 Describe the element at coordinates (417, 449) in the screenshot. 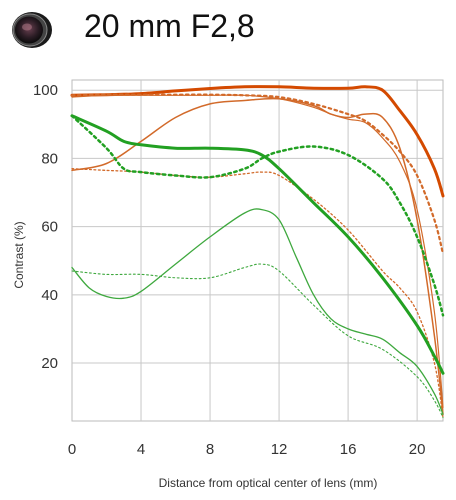

I see `x-tick-label: 20` at that location.